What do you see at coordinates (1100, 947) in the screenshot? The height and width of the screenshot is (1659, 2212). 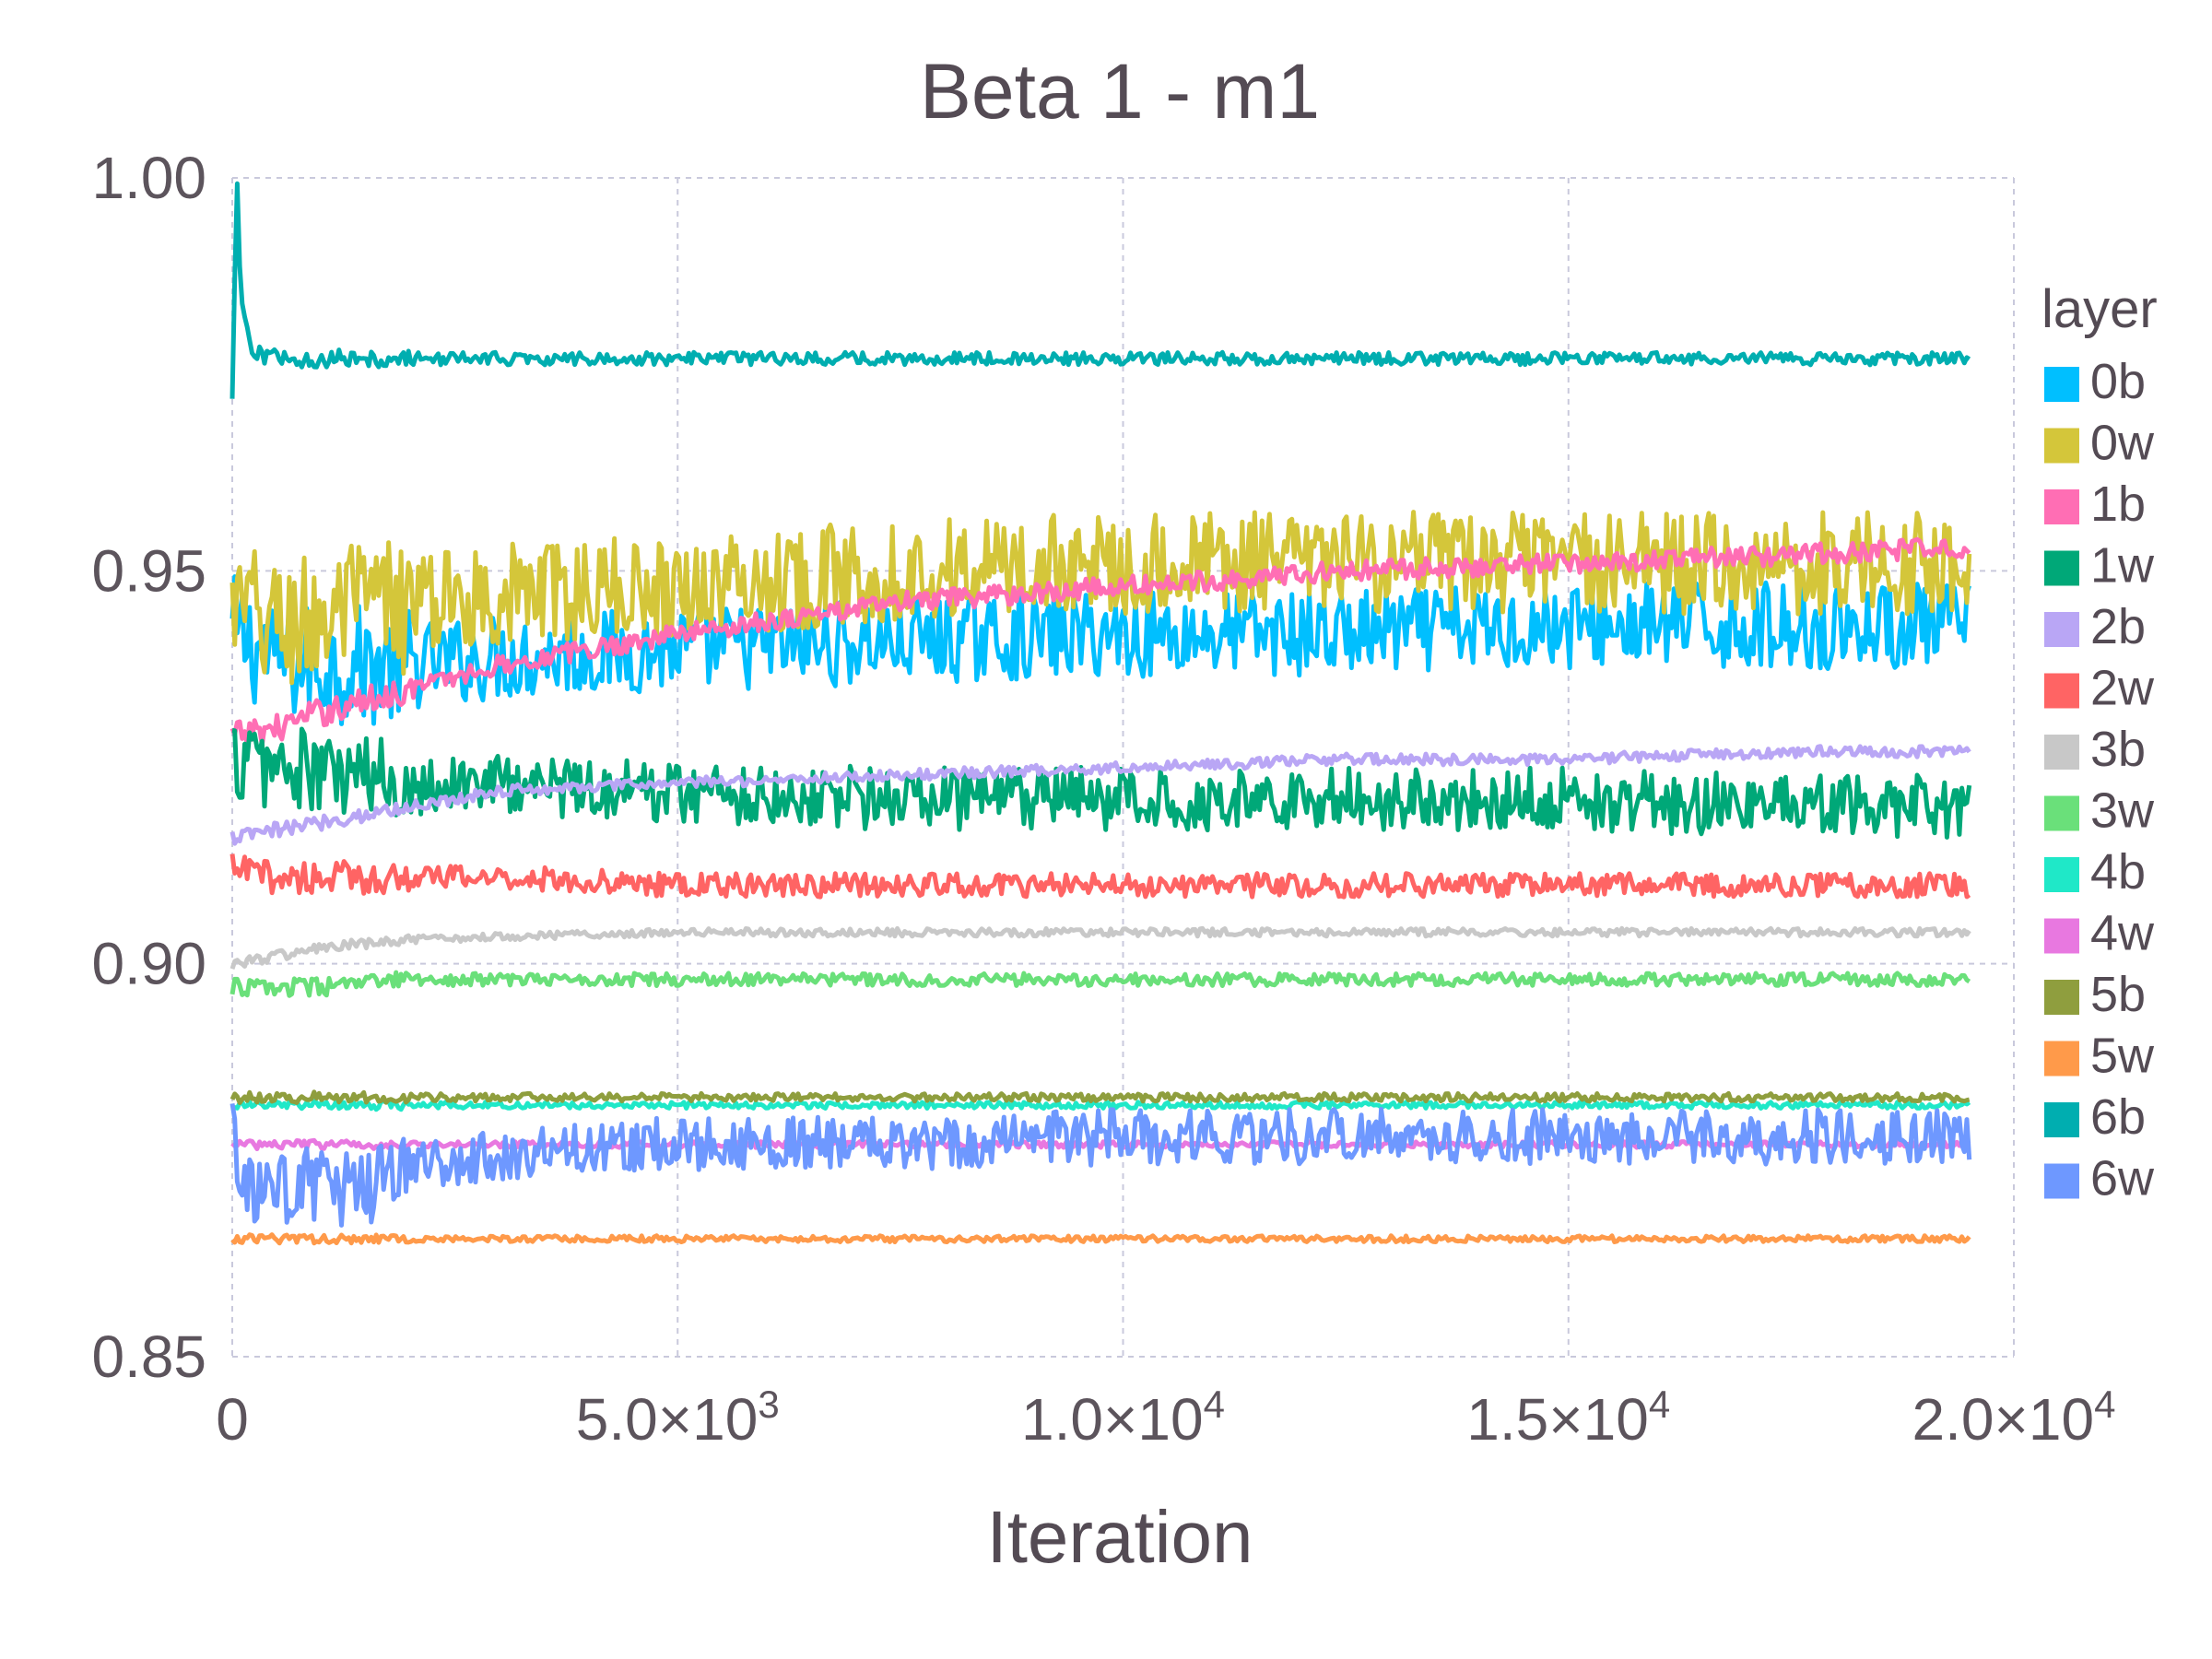 I see `series-line-3b` at bounding box center [1100, 947].